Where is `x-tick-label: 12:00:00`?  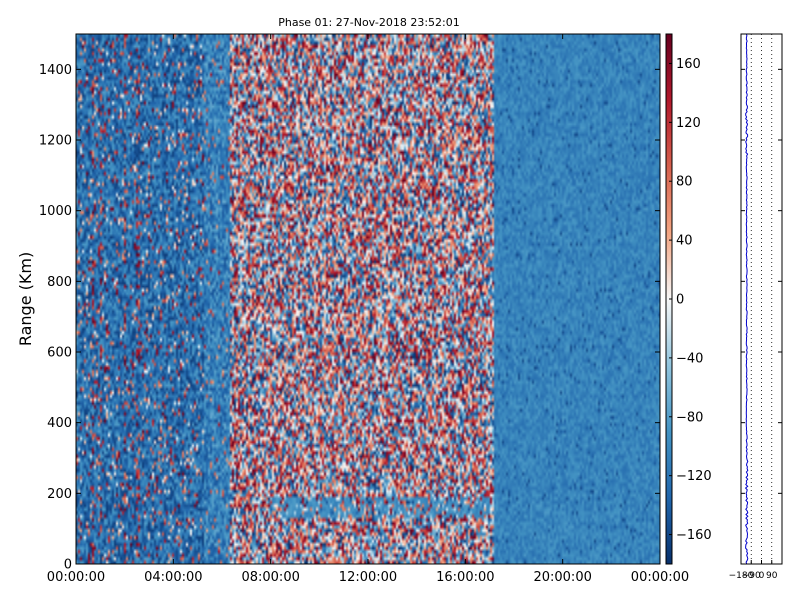
x-tick-label: 12:00:00 is located at coordinates (368, 577).